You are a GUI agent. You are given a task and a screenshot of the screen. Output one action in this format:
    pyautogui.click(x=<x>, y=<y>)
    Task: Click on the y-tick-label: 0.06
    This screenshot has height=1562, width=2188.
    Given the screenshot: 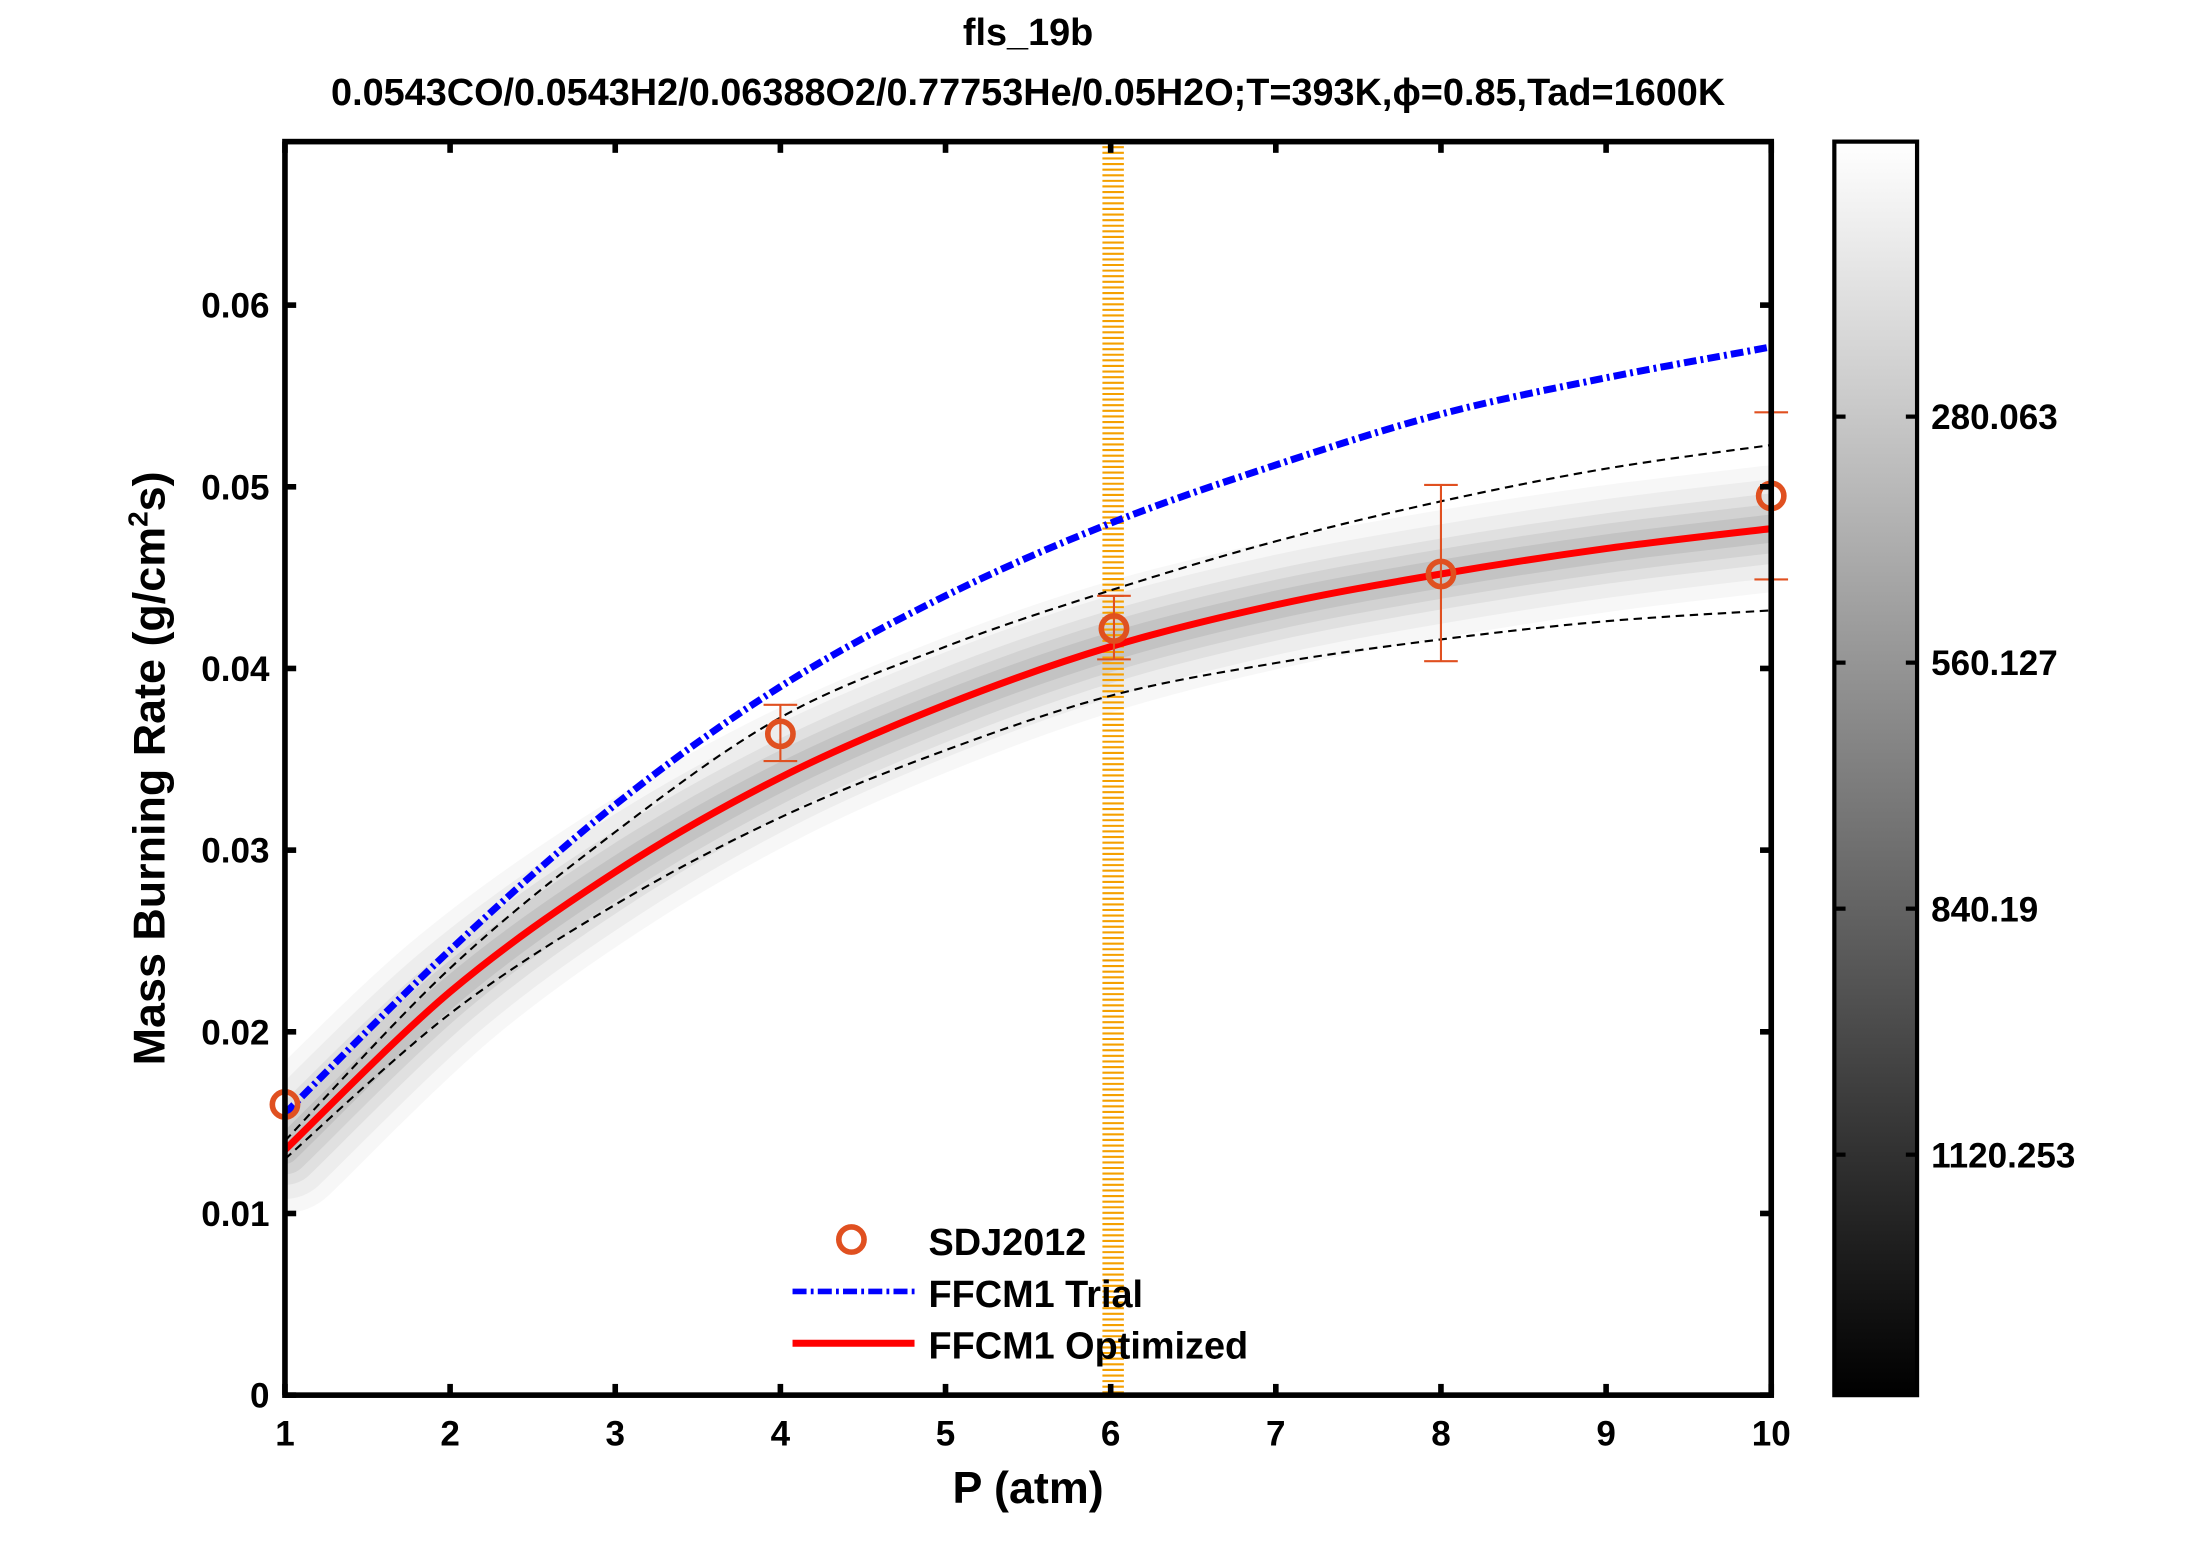 What is the action you would take?
    pyautogui.click(x=235, y=306)
    